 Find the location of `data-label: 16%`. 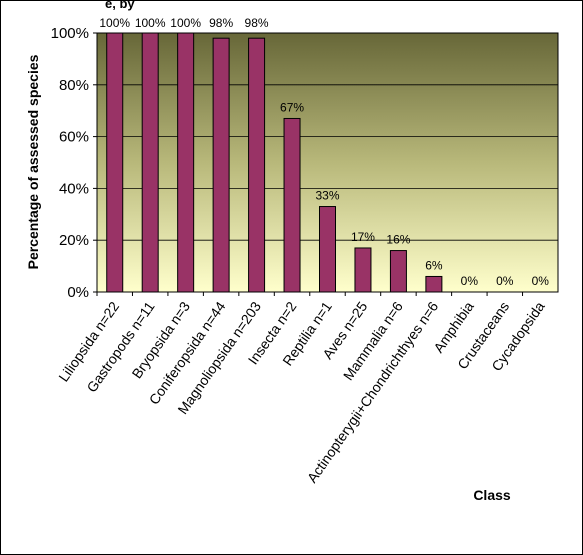

data-label: 16% is located at coordinates (398, 240).